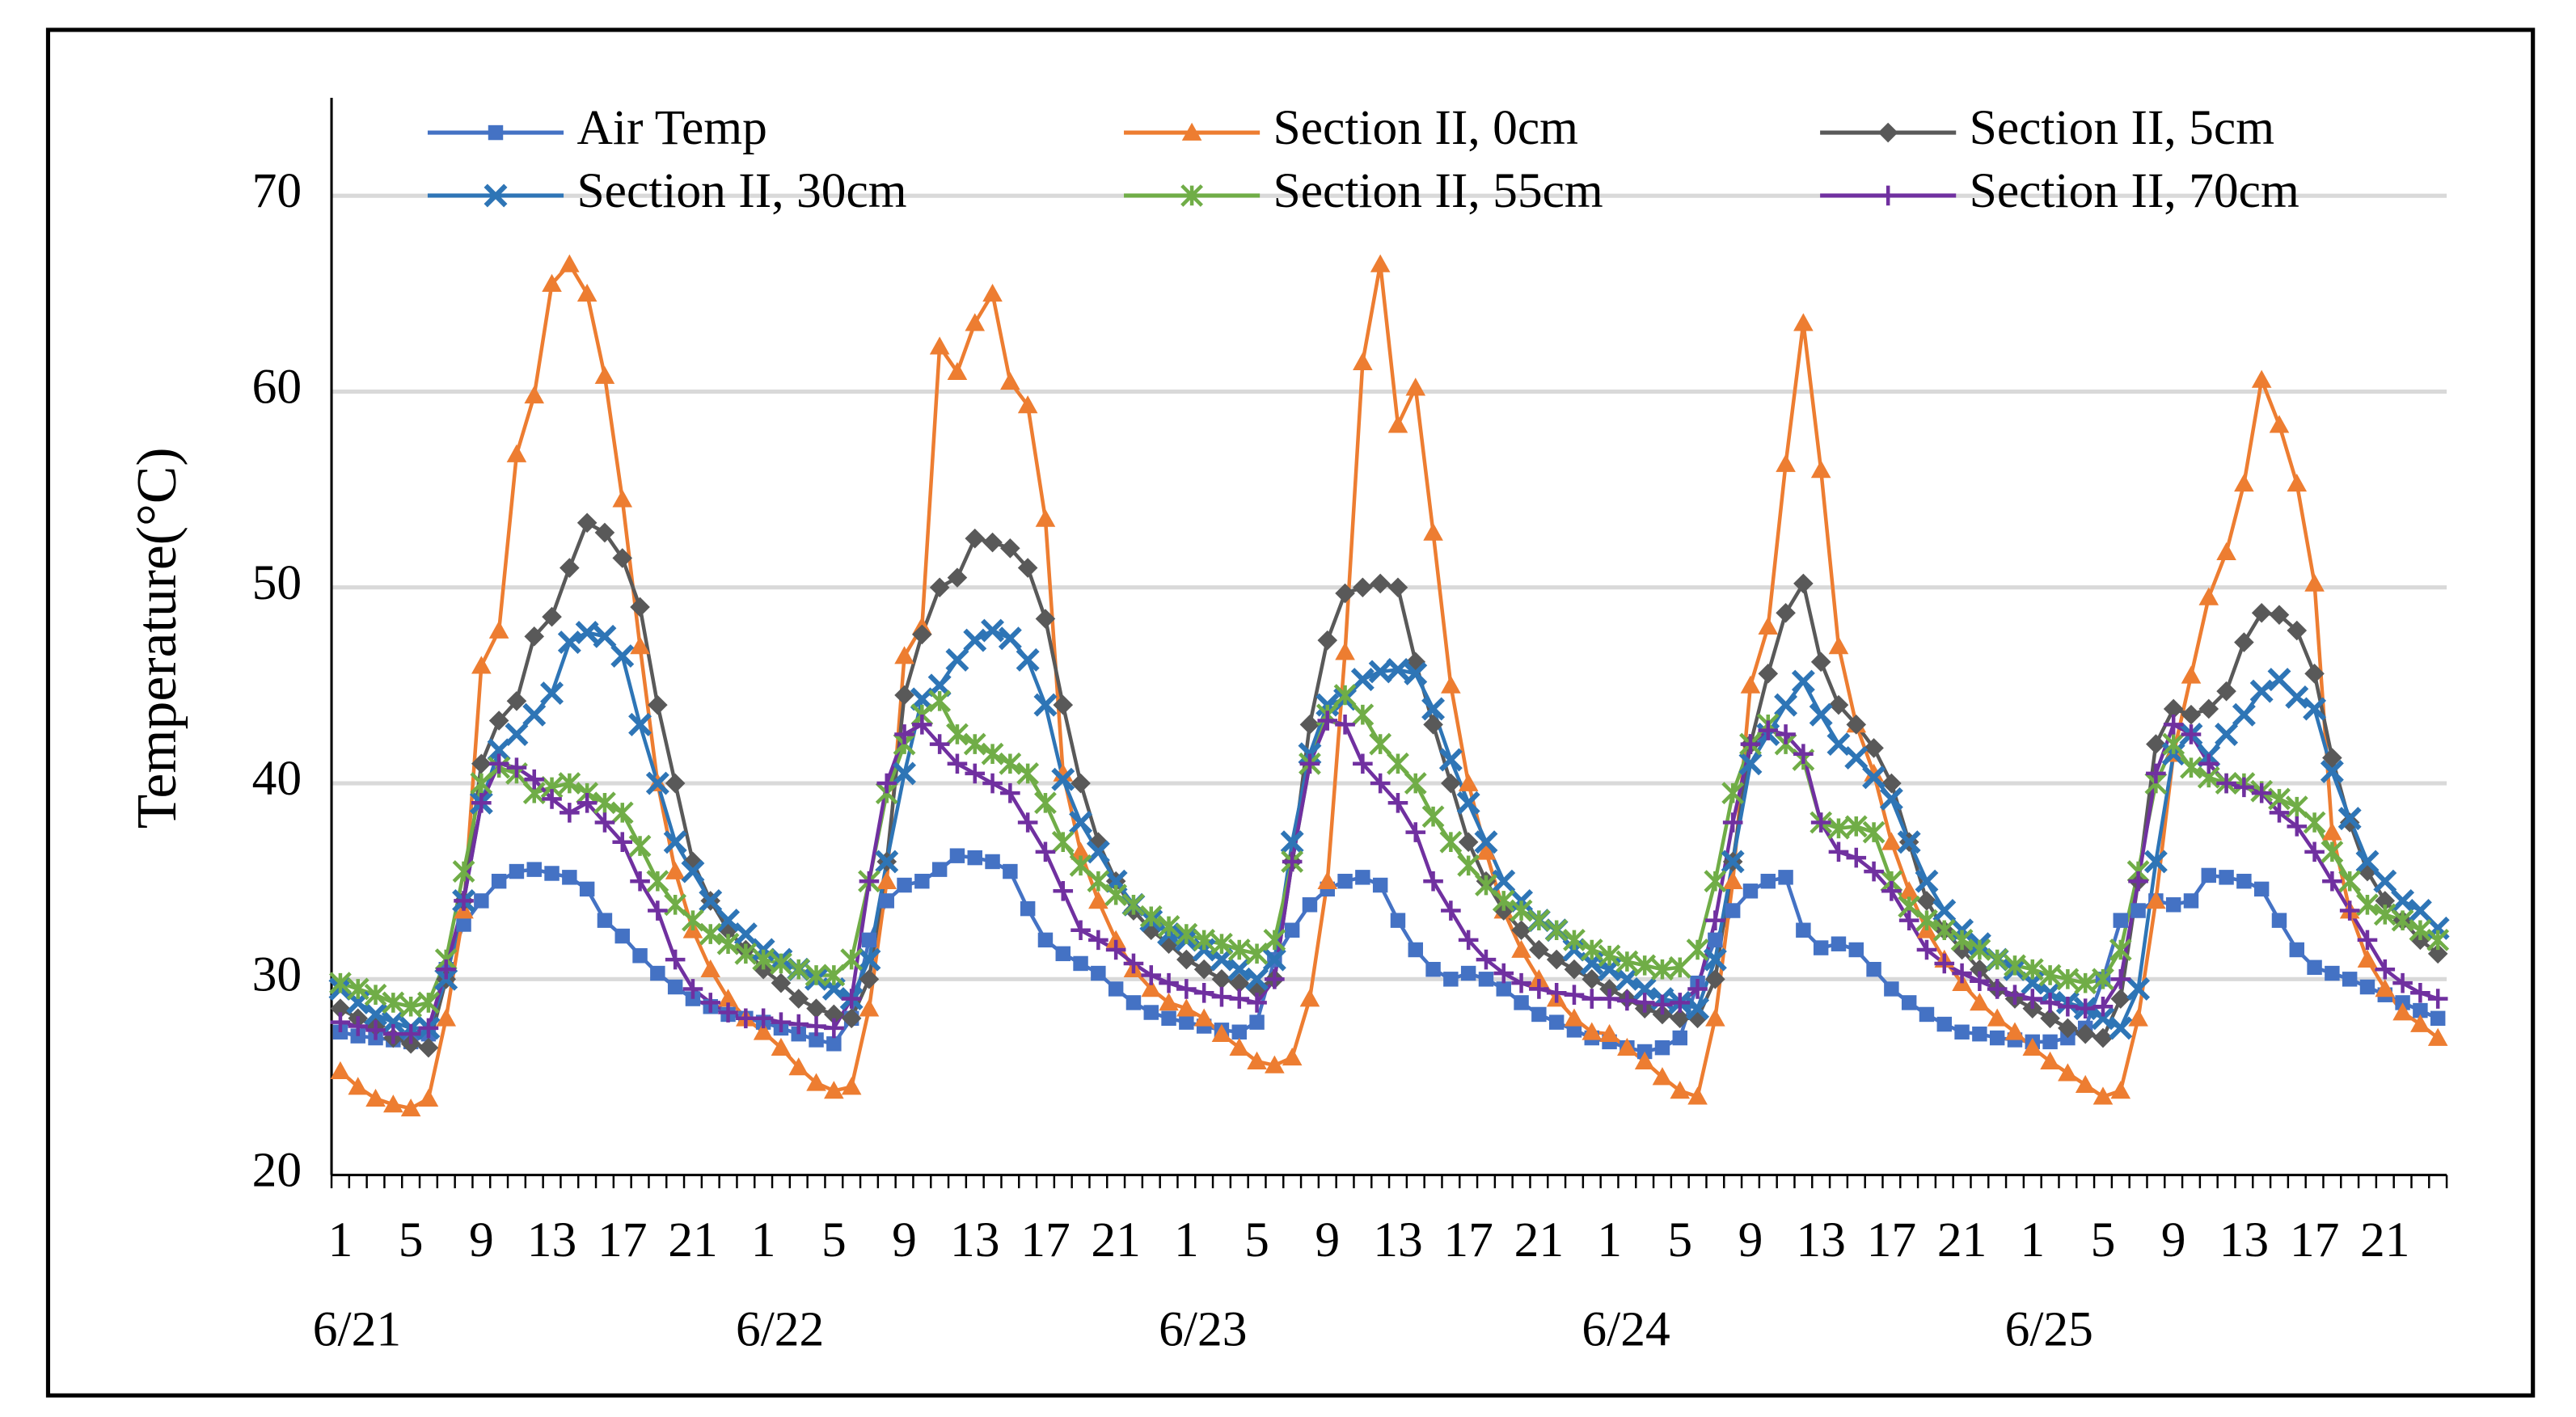  I want to click on x-tick-label: 5, so click(1256, 1239).